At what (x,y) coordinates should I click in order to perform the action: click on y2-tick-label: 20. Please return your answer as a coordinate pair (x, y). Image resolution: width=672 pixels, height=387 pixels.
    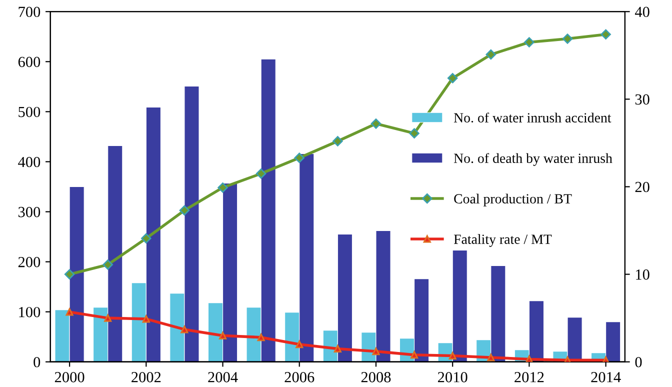
    Looking at the image, I should click on (642, 187).